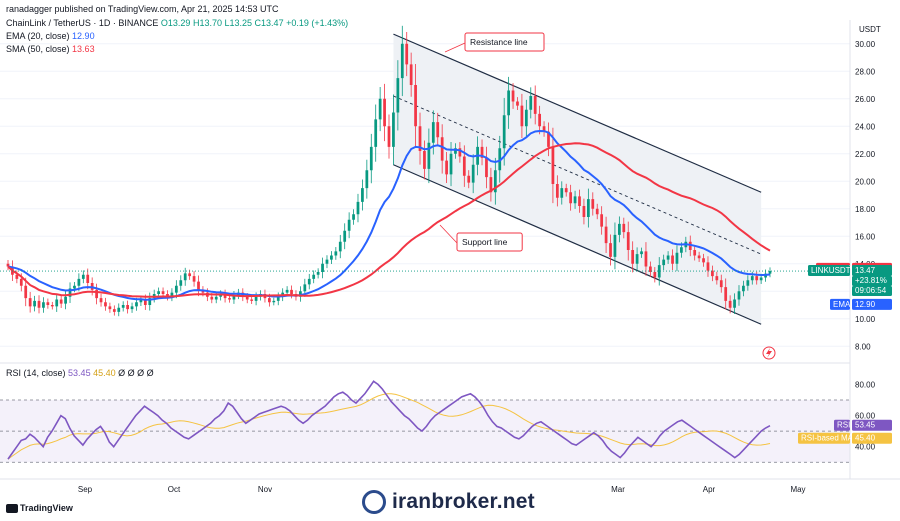 The width and height of the screenshot is (900, 521). Describe the element at coordinates (872, 438) in the screenshot. I see `rsi-ma-tag-value-bg` at that location.